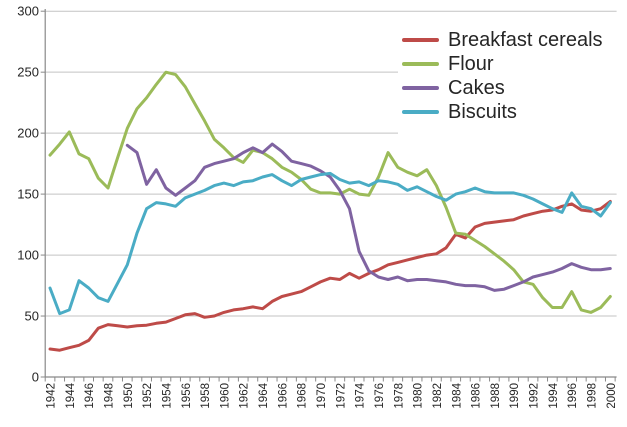  I want to click on x-axis-label: 1960, so click(225, 396).